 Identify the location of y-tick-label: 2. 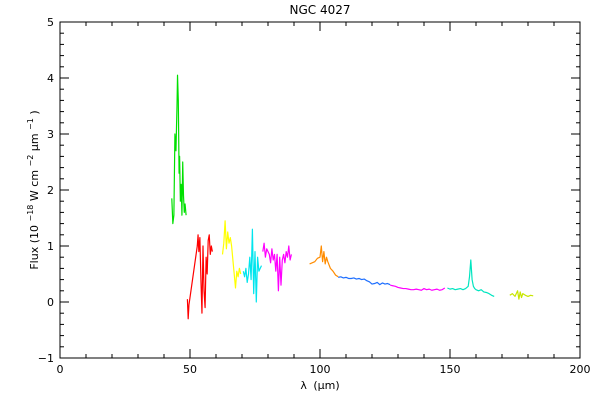
(50, 190).